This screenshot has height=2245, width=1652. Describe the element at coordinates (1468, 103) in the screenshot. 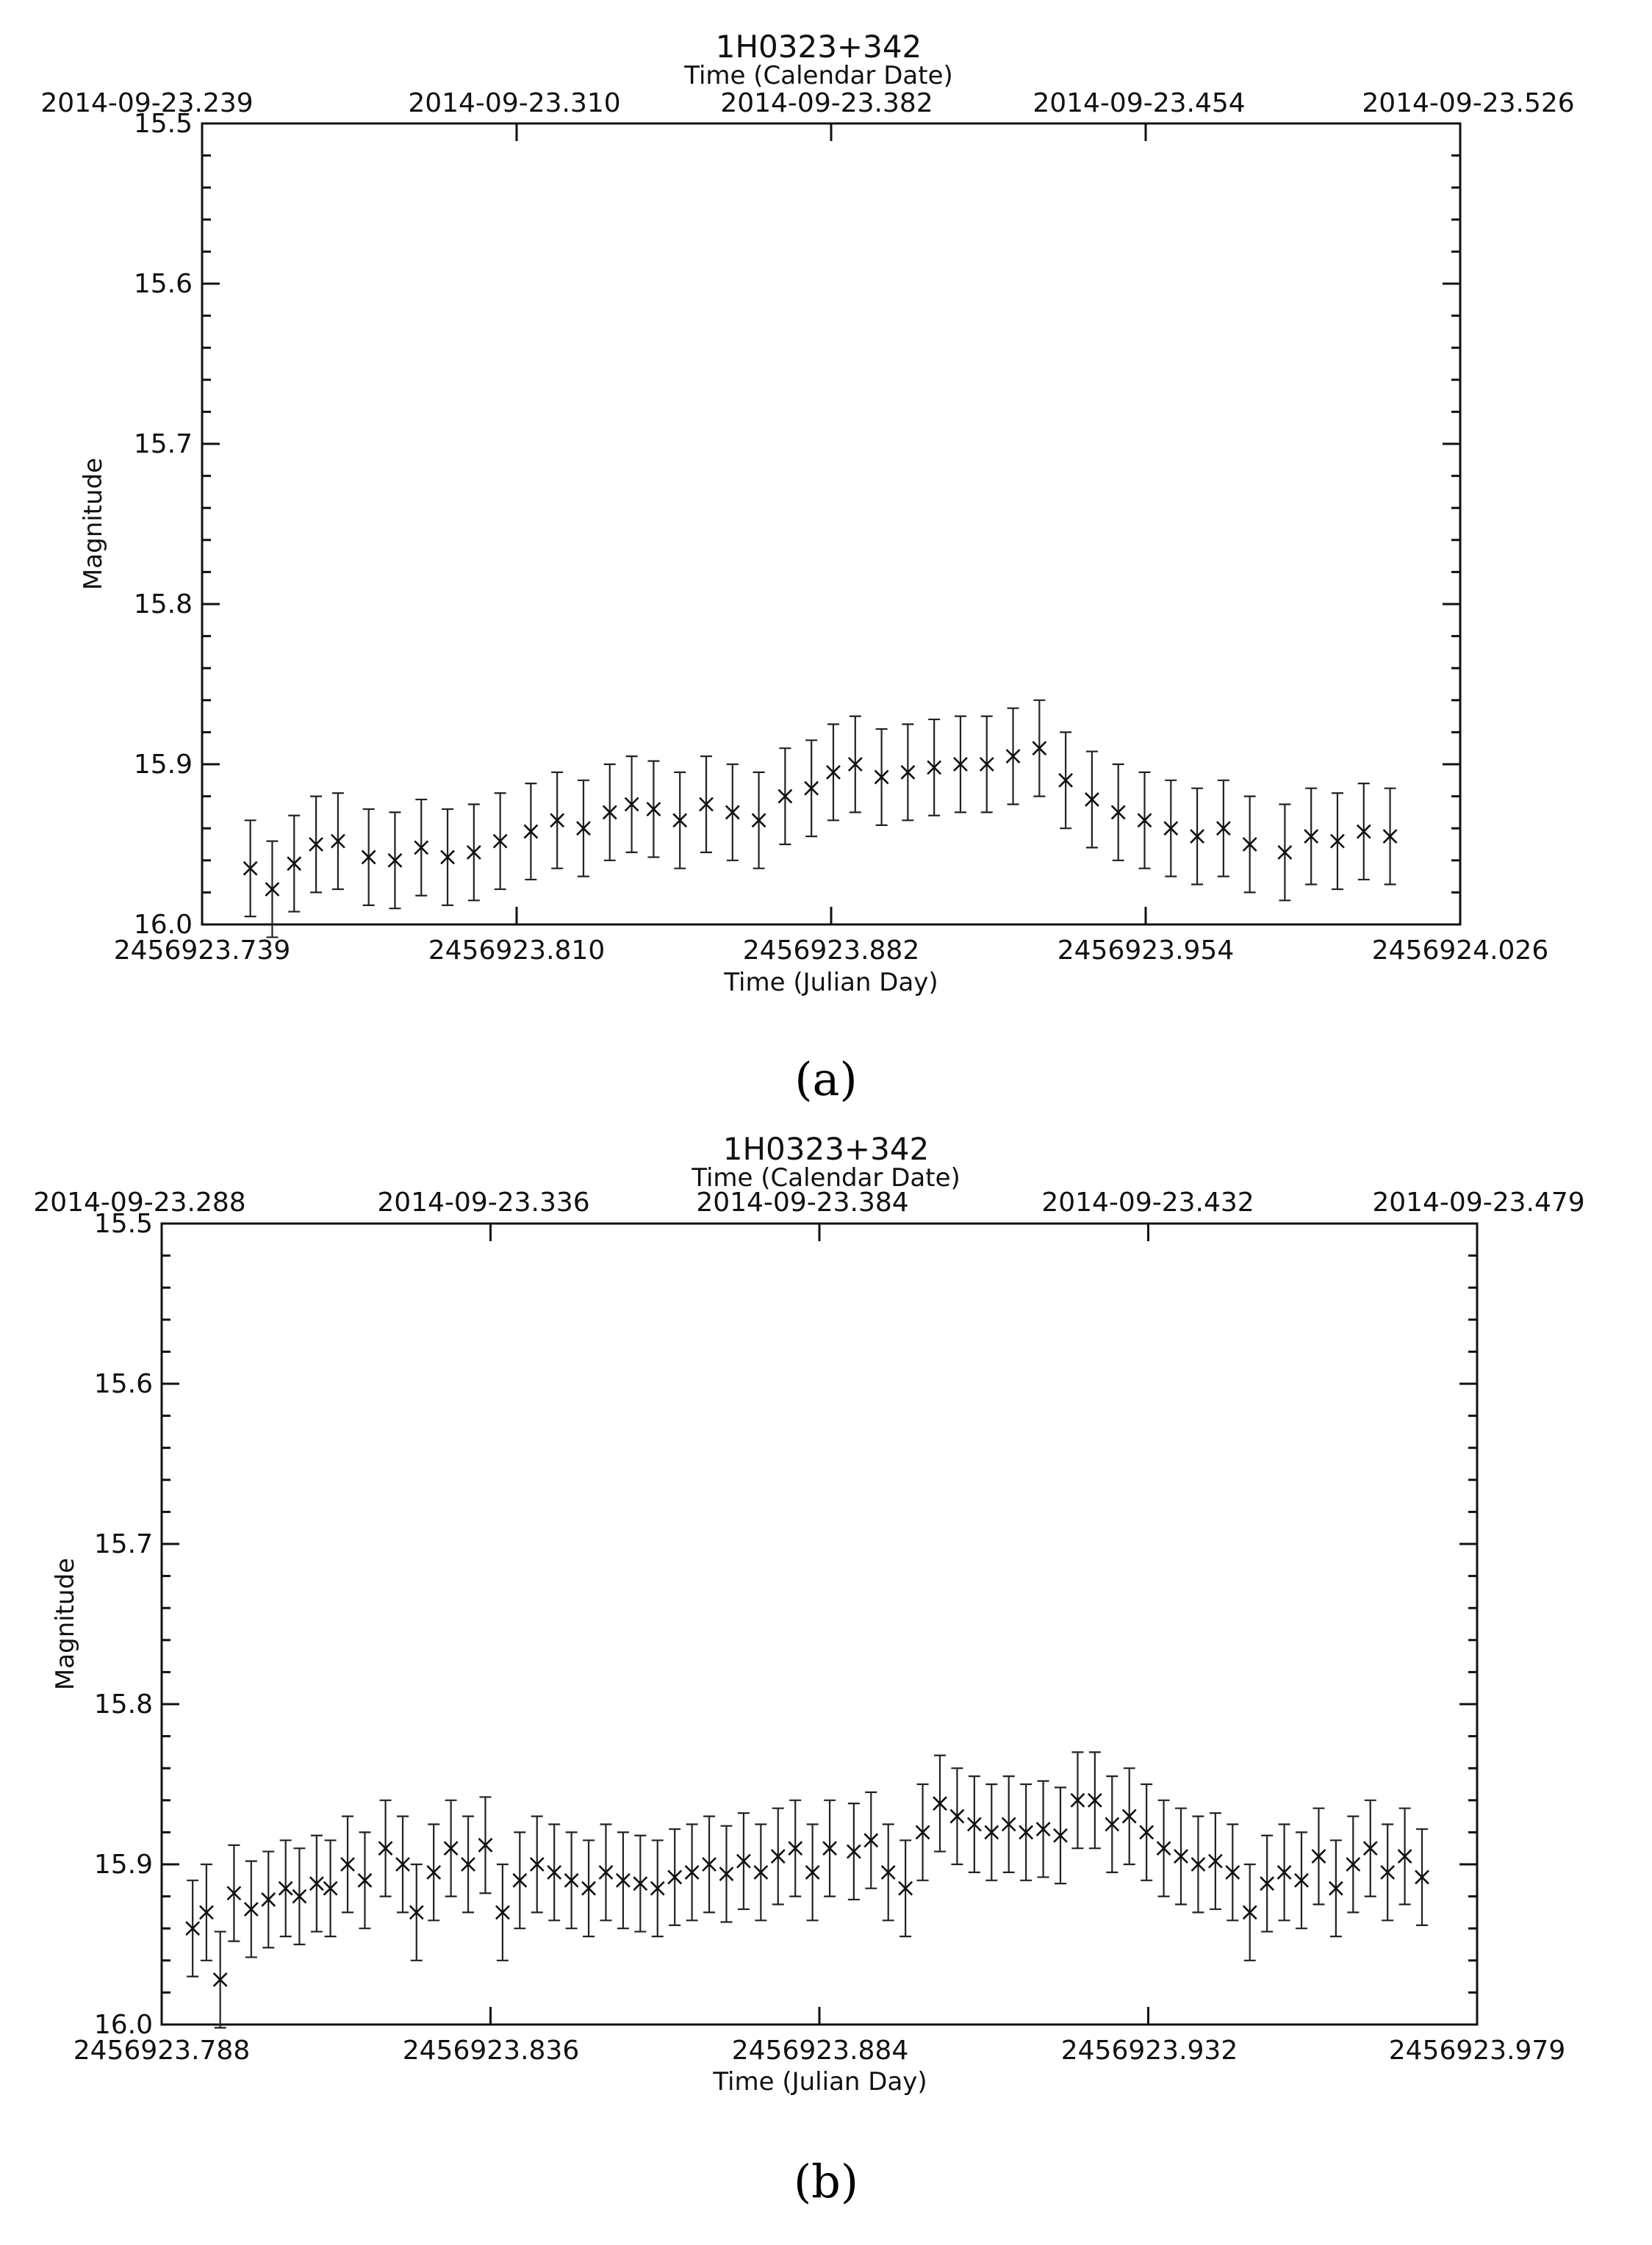

I see `top-tick-label: 2014-09-23.526` at that location.